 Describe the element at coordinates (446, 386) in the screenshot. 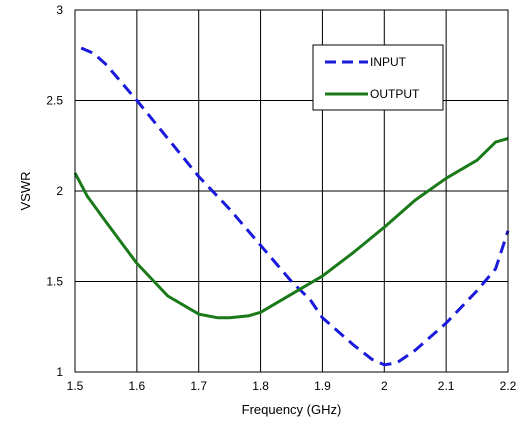

I see `x-tick-label: 2.1` at that location.